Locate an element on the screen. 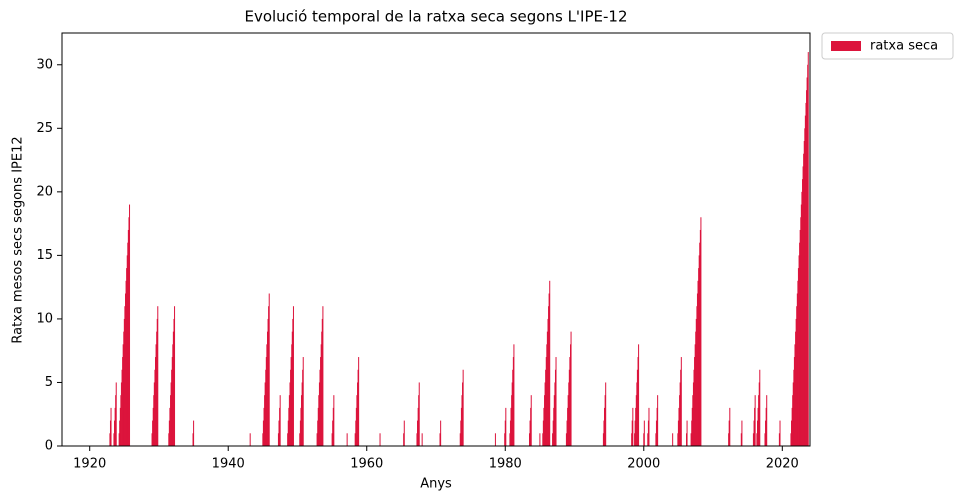 The height and width of the screenshot is (493, 954). x-axis-label: Anys is located at coordinates (436, 484).